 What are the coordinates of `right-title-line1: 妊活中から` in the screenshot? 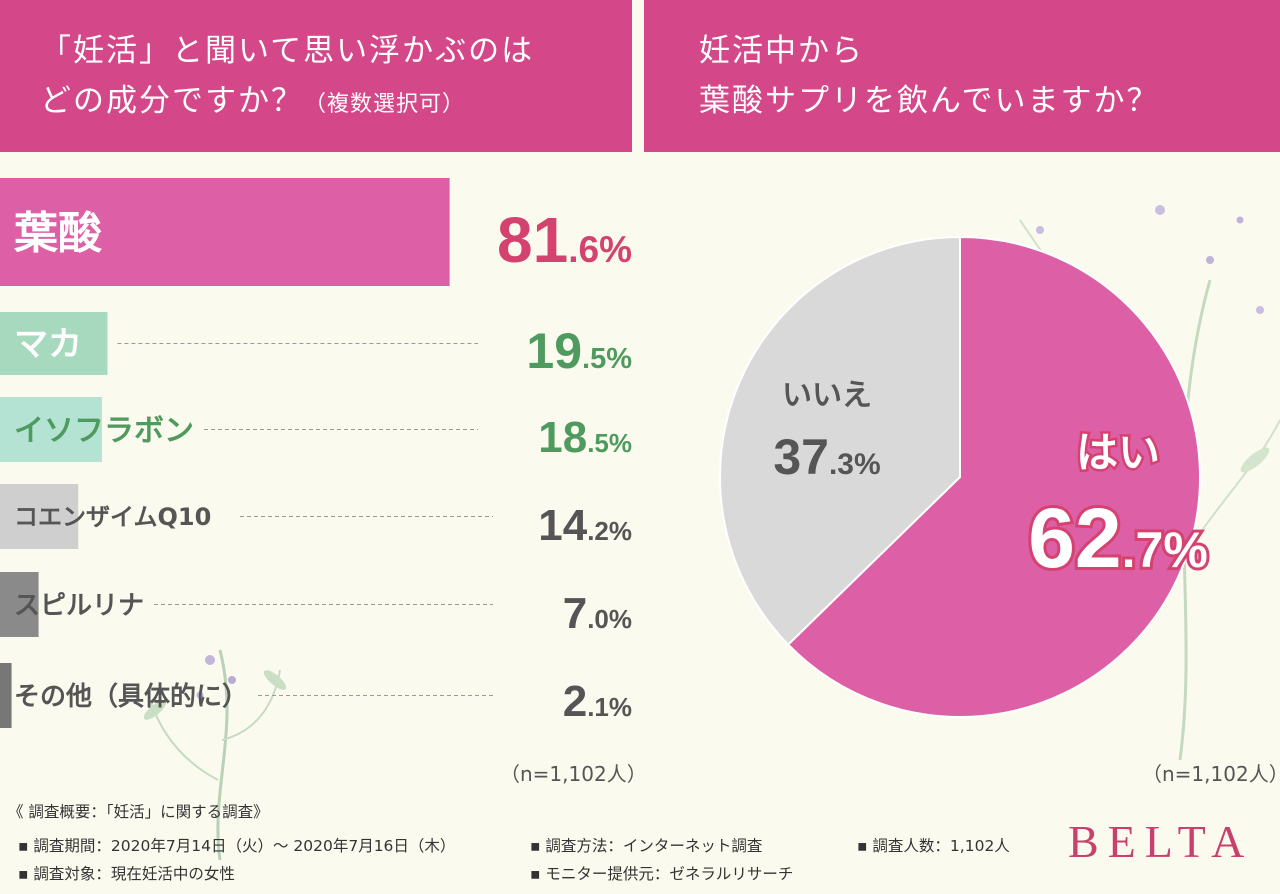 It's located at (781, 51).